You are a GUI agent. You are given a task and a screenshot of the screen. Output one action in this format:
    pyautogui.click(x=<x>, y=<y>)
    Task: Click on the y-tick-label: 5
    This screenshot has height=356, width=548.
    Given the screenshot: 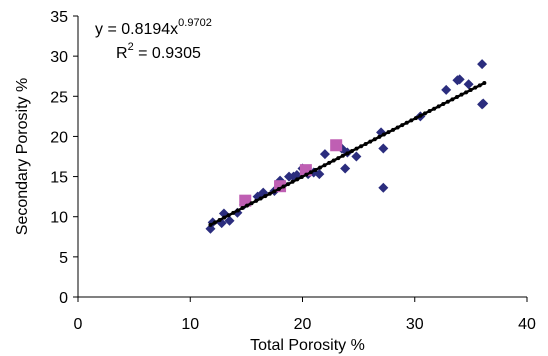 What is the action you would take?
    pyautogui.click(x=63, y=258)
    